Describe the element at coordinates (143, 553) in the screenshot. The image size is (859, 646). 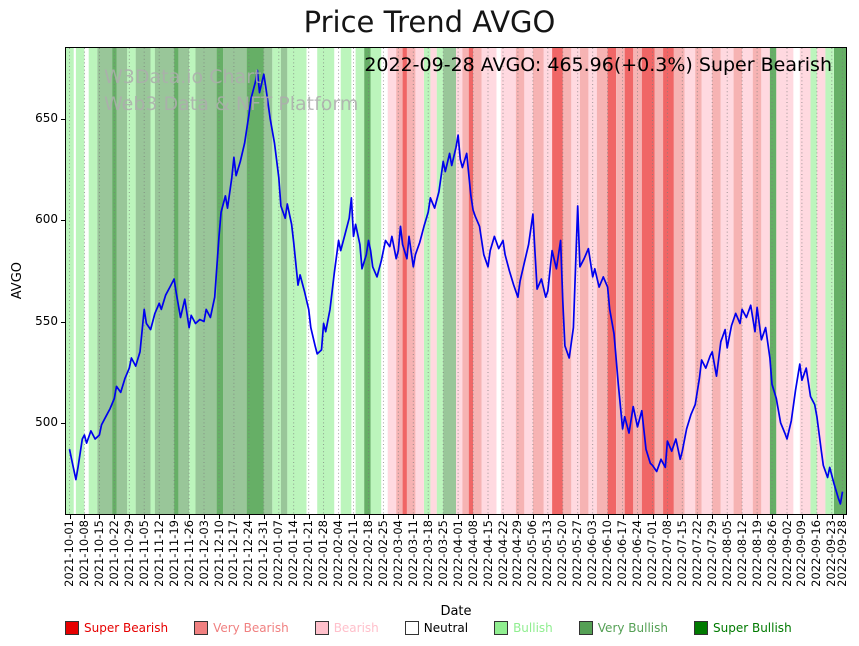
I see `x-tick-label: 2021-11-05` at that location.